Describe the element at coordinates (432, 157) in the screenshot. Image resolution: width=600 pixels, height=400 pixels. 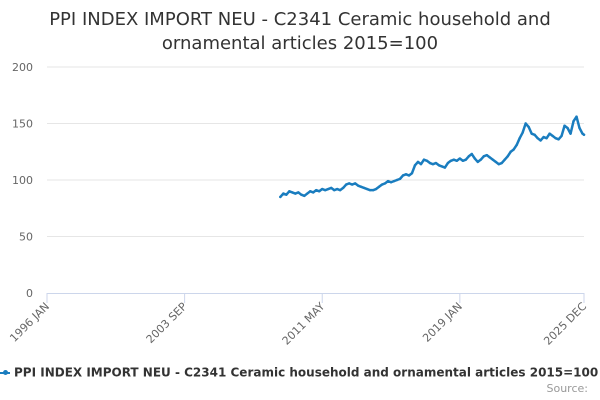
I see `series-line` at that location.